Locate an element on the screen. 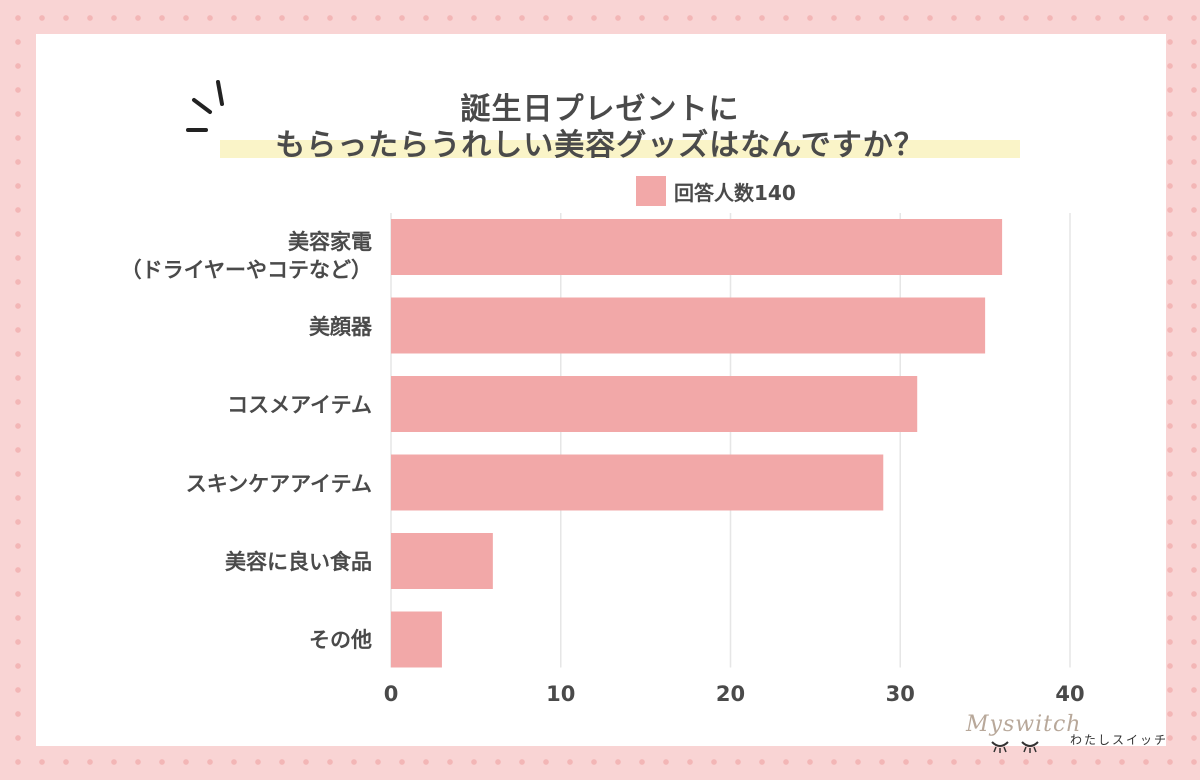 The image size is (1200, 780). x-tick-label-0: 0 is located at coordinates (391, 694).